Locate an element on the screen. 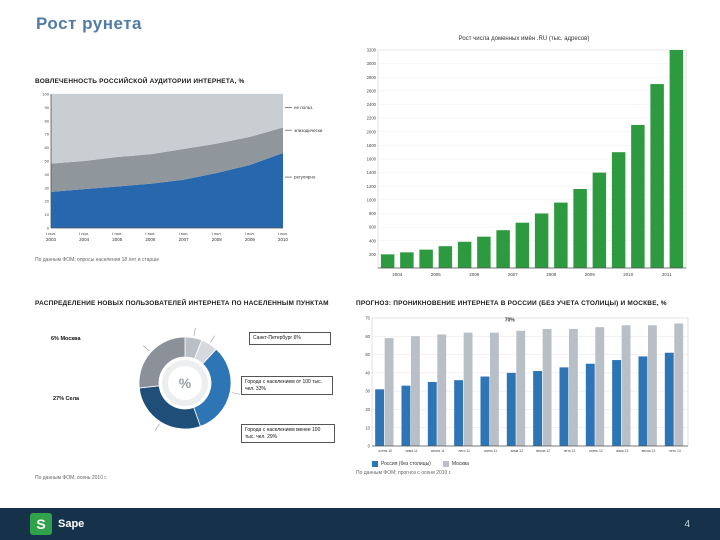 The height and width of the screenshot is (540, 720). svg-text: 90 is located at coordinates (47, 107).